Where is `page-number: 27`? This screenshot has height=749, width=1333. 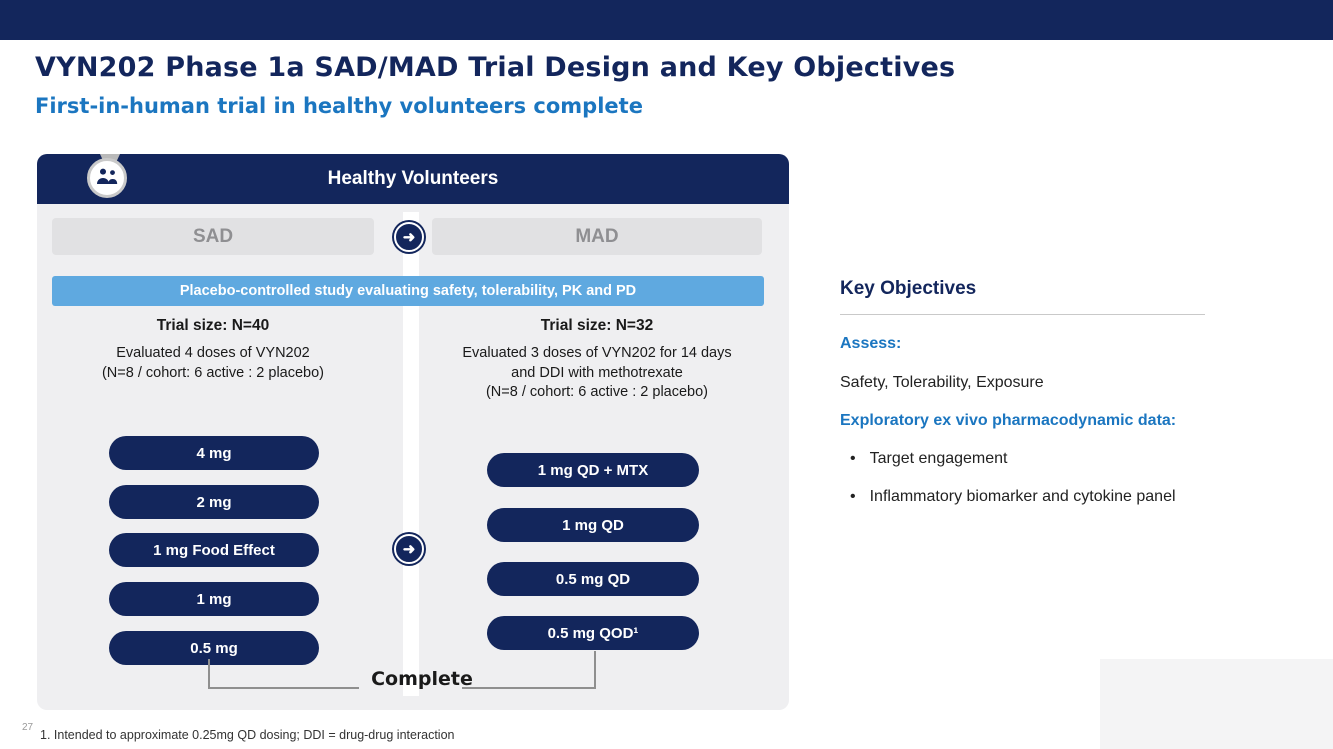 page-number: 27 is located at coordinates (28, 727).